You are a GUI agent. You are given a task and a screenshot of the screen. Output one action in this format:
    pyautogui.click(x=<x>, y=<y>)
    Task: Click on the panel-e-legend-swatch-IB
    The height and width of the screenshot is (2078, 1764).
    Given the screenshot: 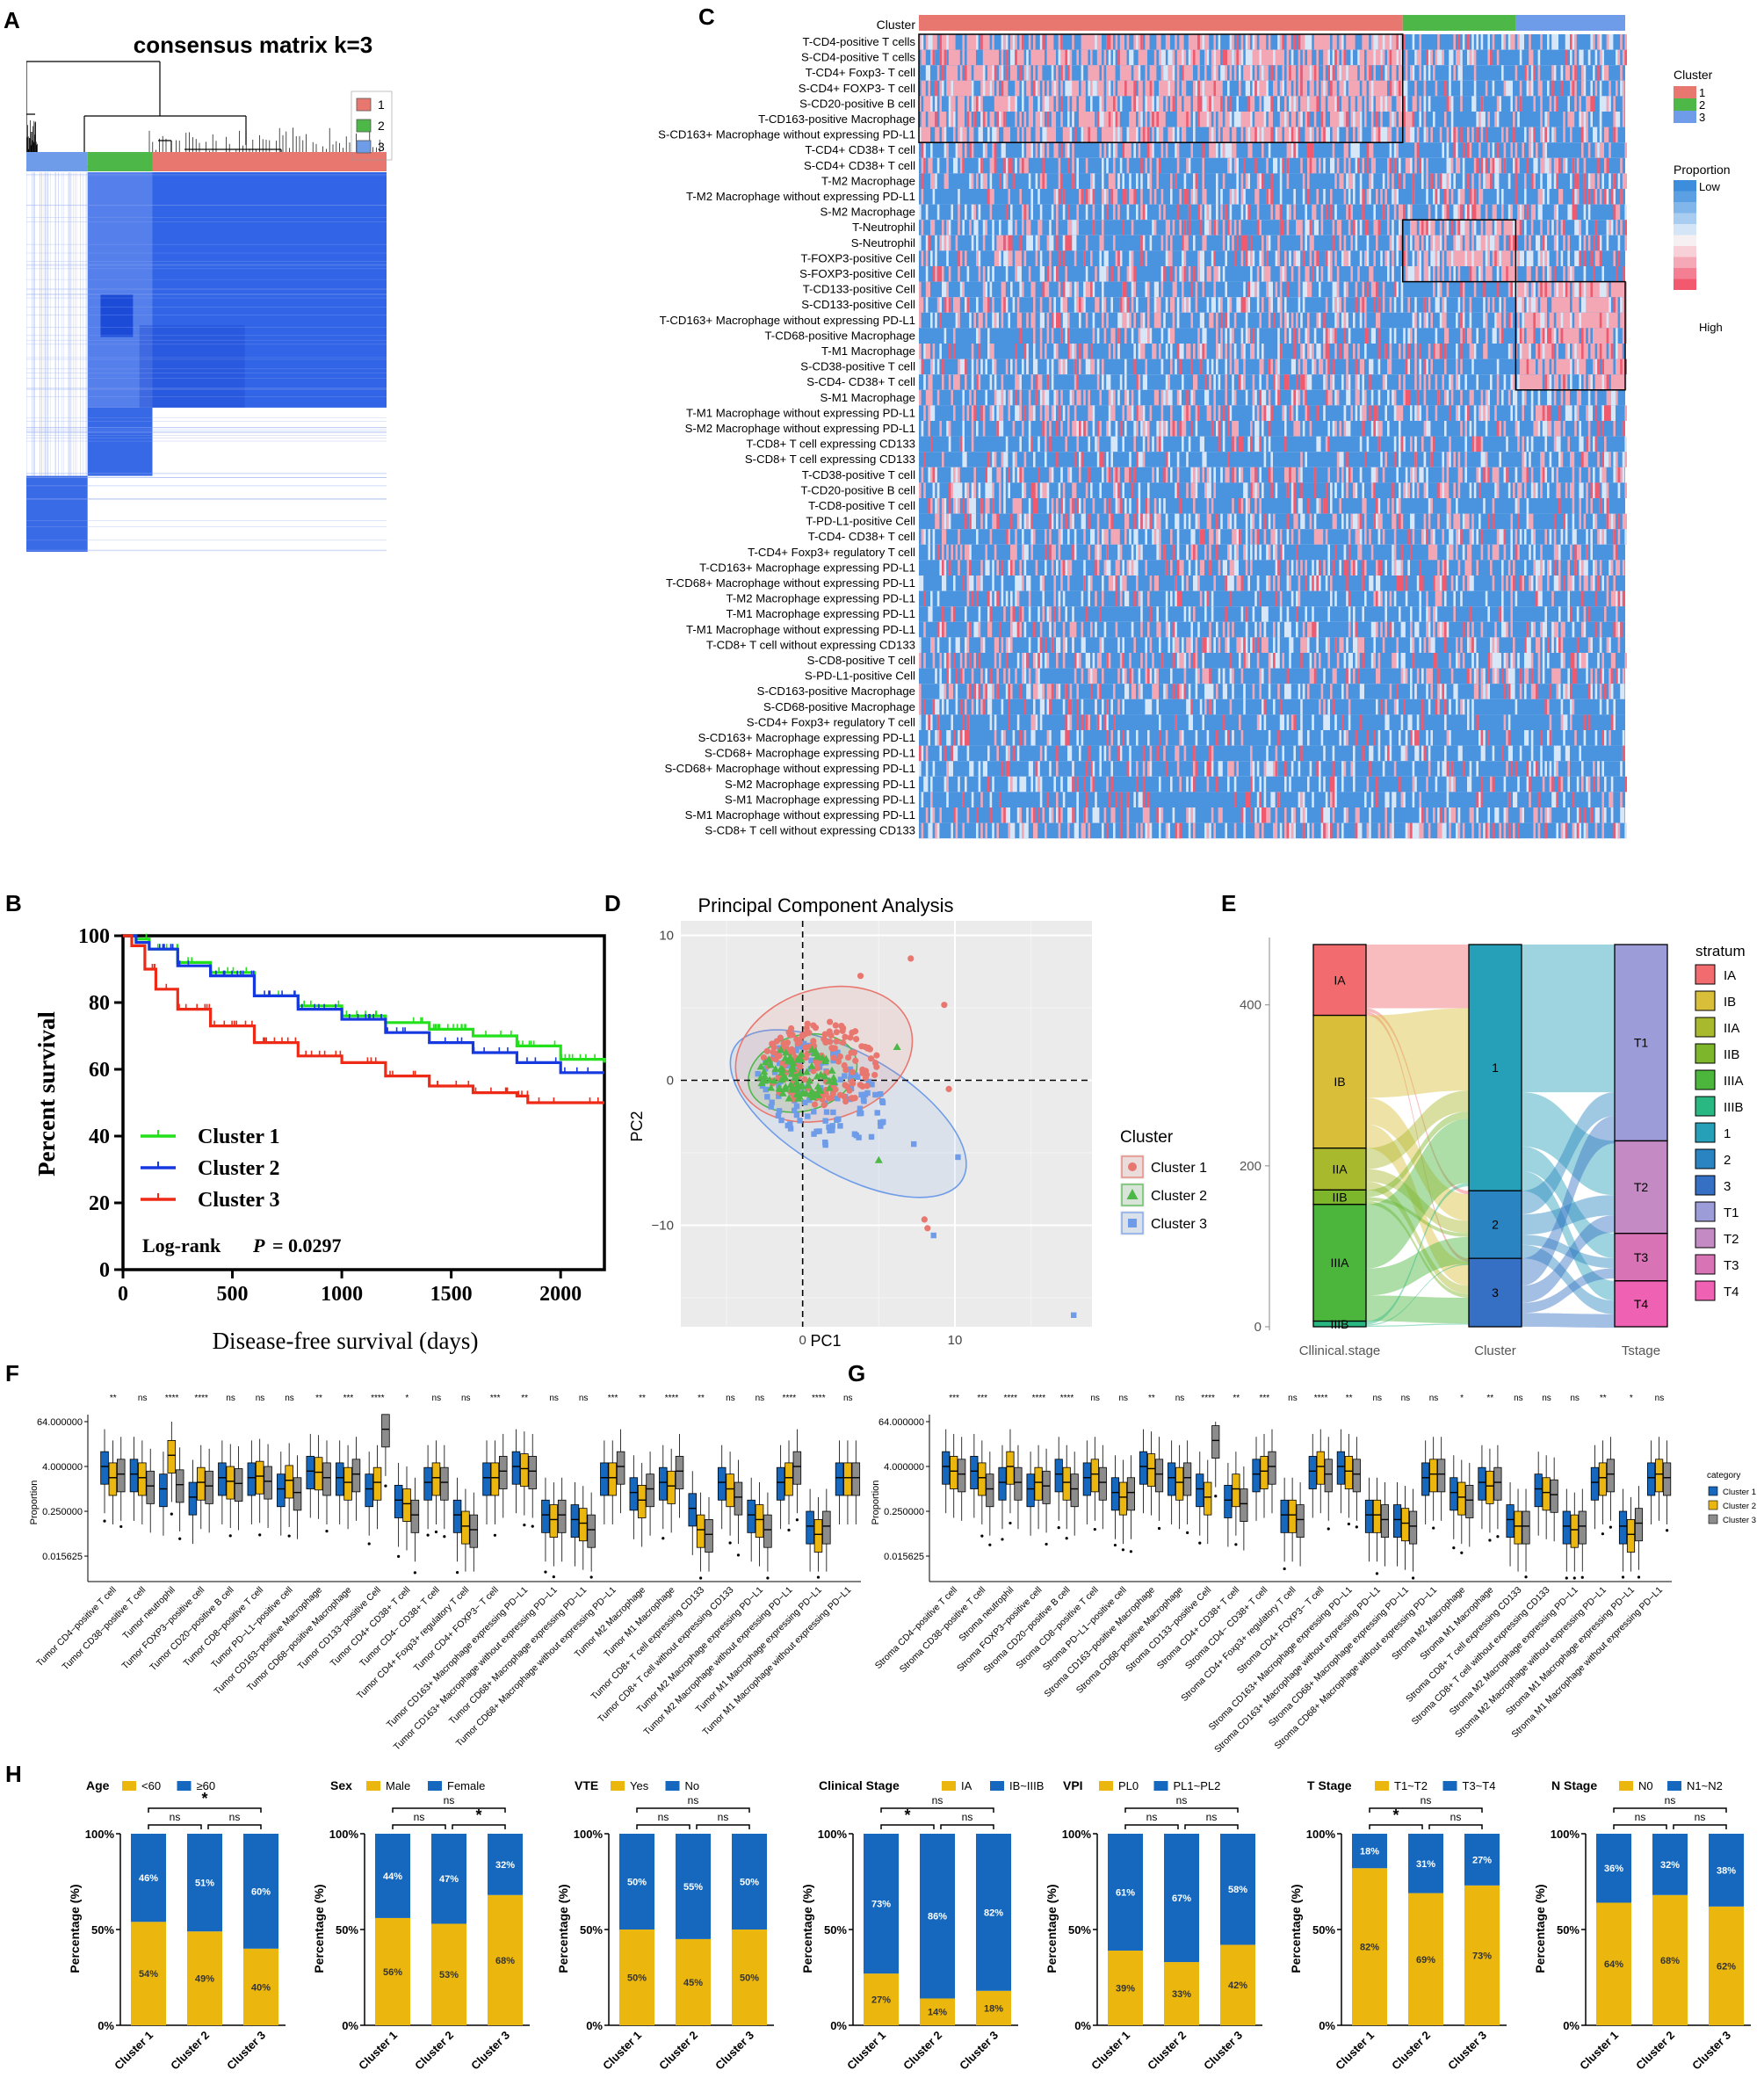 What is the action you would take?
    pyautogui.click(x=1705, y=1000)
    